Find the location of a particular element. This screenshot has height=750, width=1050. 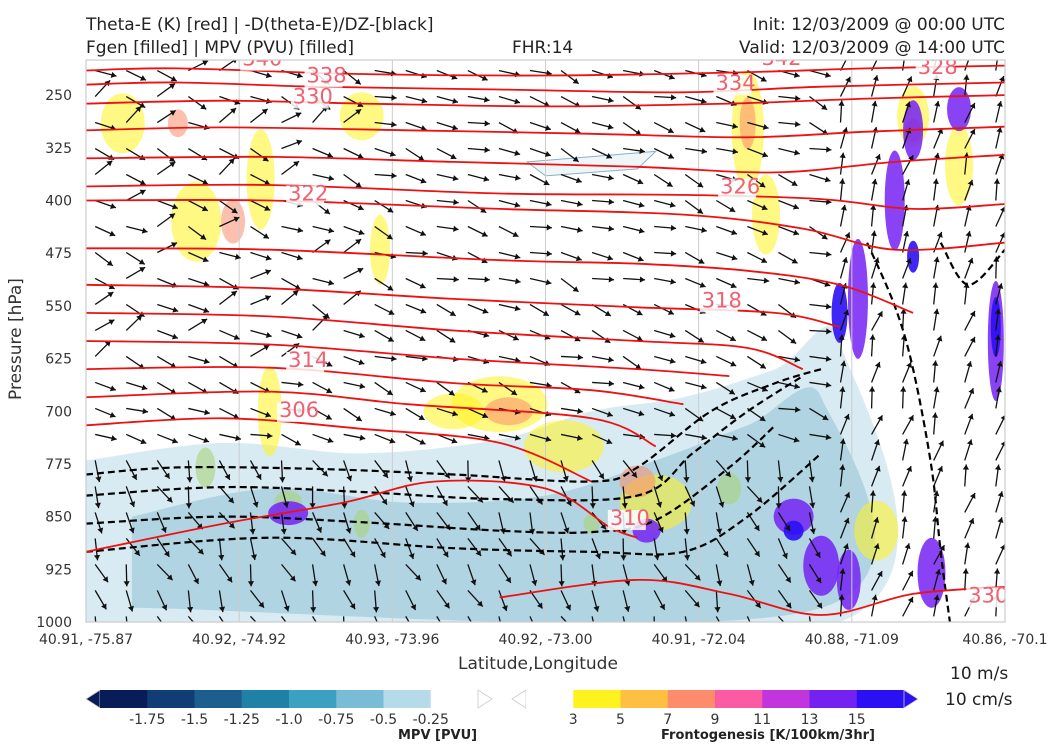

mpv-colorbar-label: MPV [PVU] is located at coordinates (438, 735).